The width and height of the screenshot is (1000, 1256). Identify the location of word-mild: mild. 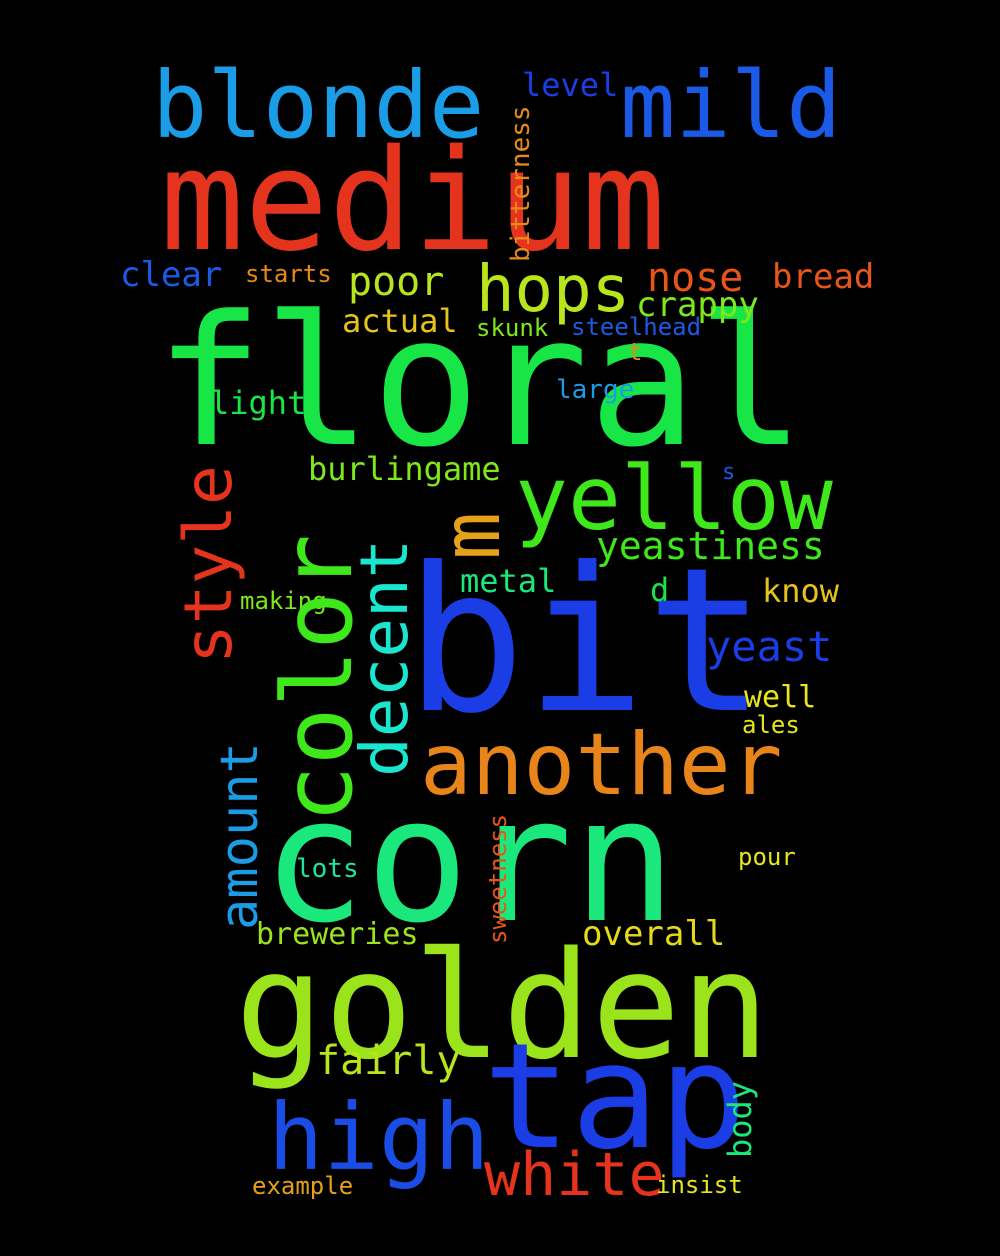
(731, 105).